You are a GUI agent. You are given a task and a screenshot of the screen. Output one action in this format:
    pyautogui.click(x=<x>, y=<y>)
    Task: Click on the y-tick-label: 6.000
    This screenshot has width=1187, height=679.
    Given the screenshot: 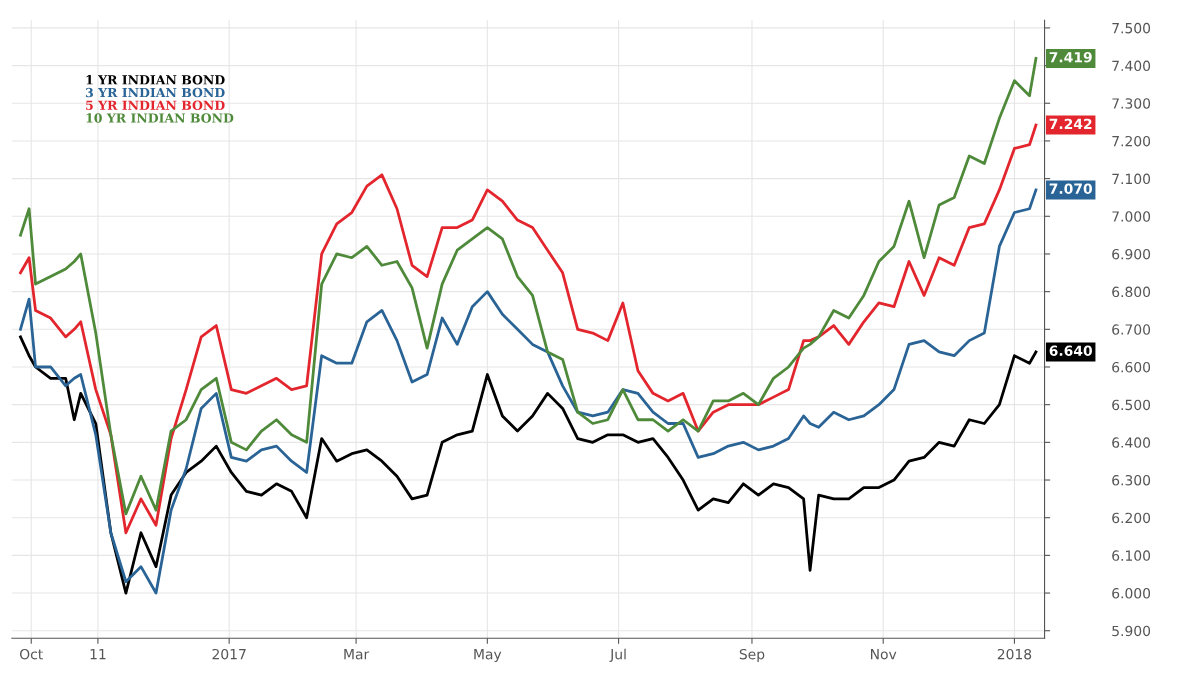 What is the action you would take?
    pyautogui.click(x=1131, y=593)
    